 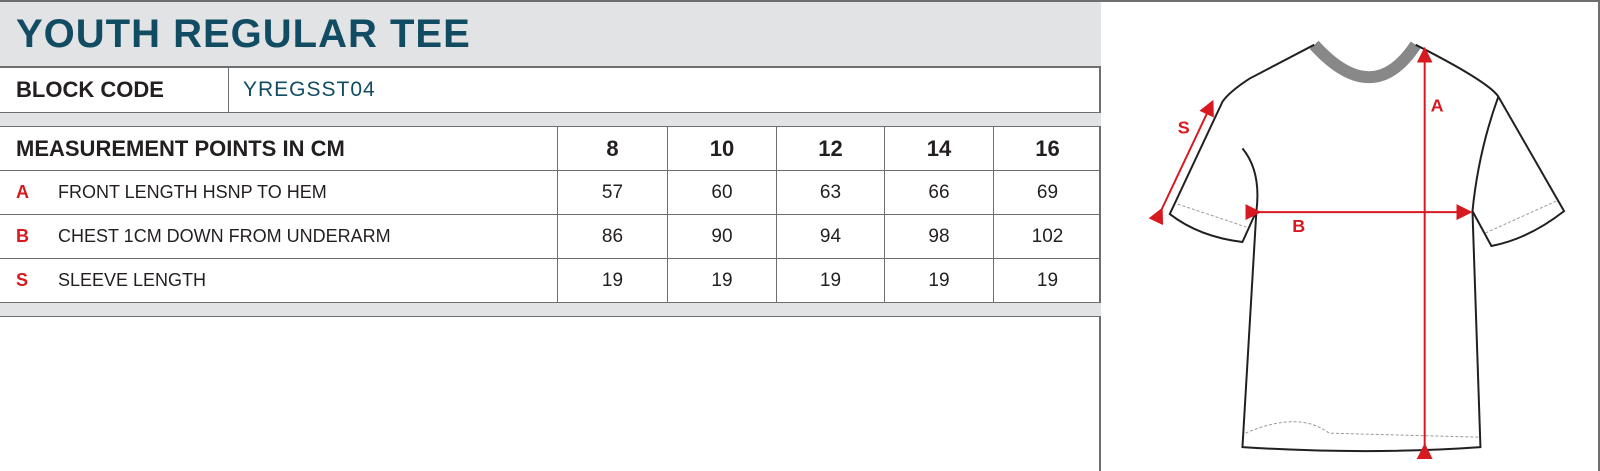 I want to click on row-value: 86, so click(x=612, y=236).